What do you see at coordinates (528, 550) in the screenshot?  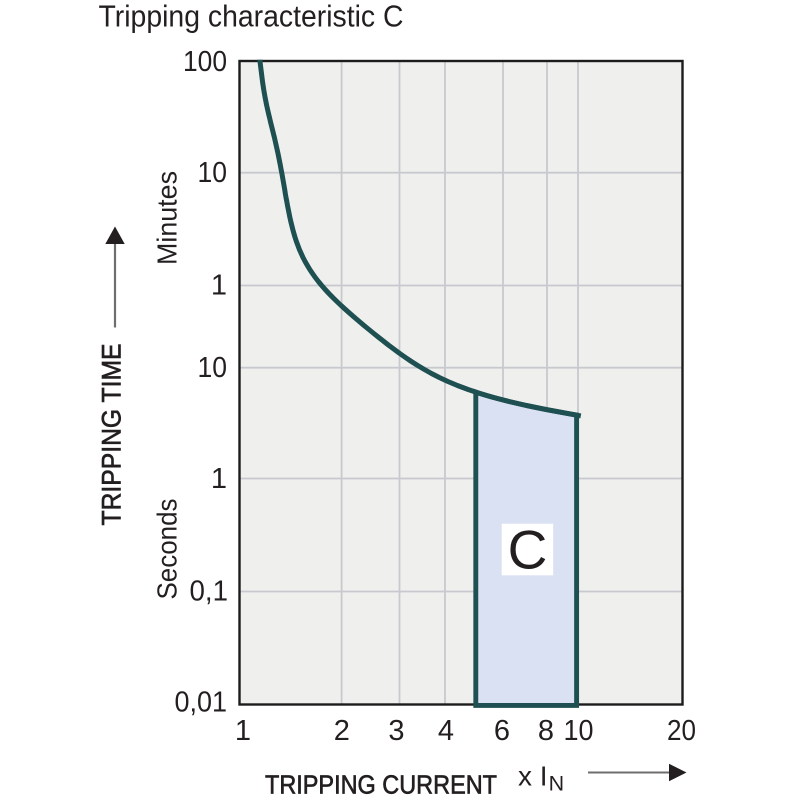 I see `svg-text: C` at bounding box center [528, 550].